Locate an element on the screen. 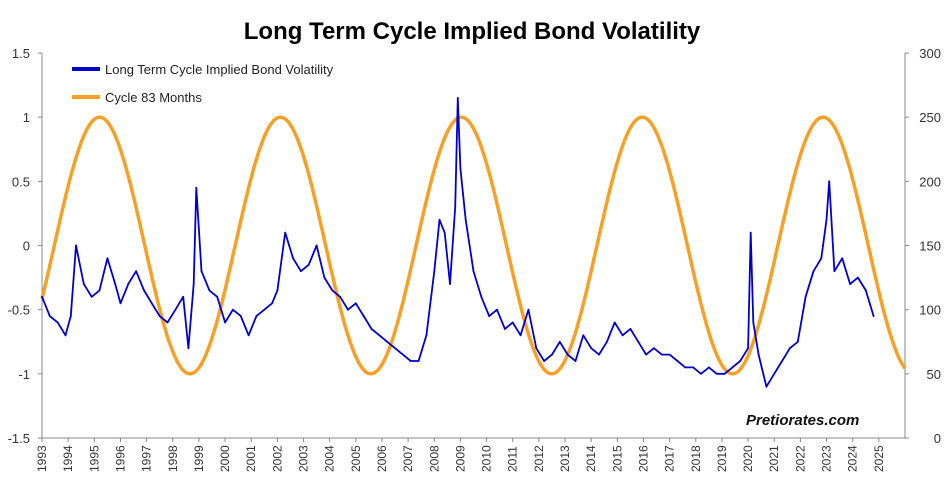 This screenshot has width=945, height=495. x-tick-label: 2016 is located at coordinates (643, 458).